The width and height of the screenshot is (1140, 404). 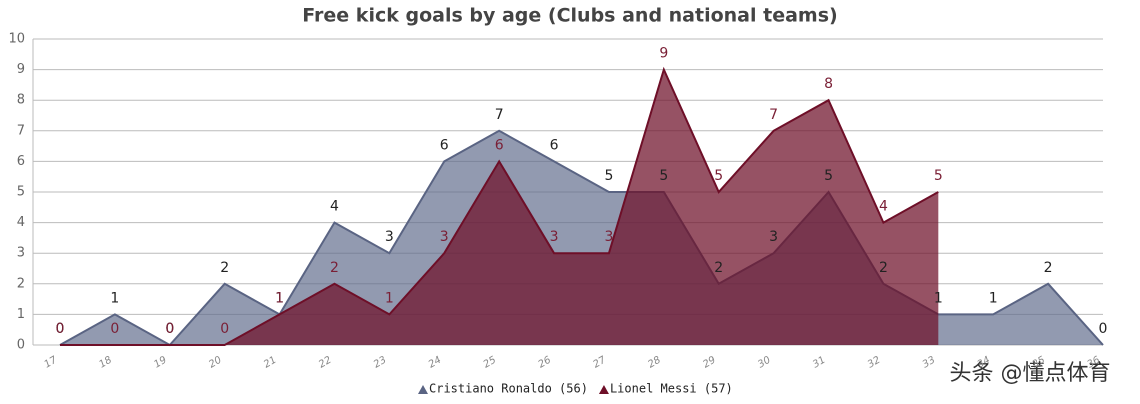 What do you see at coordinates (663, 54) in the screenshot?
I see `data-label: 9` at bounding box center [663, 54].